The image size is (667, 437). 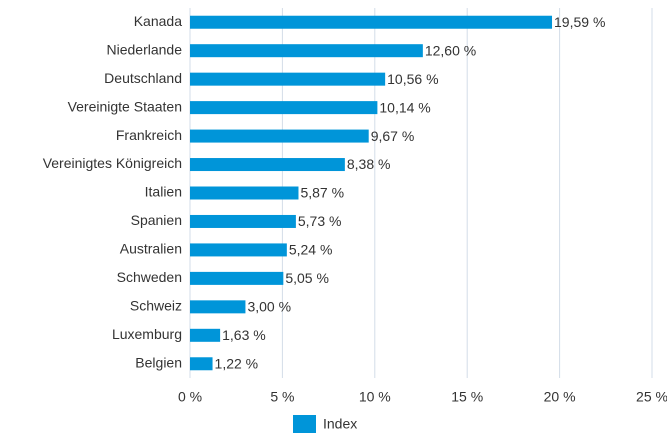 What do you see at coordinates (304, 424) in the screenshot?
I see `legend-swatch` at bounding box center [304, 424].